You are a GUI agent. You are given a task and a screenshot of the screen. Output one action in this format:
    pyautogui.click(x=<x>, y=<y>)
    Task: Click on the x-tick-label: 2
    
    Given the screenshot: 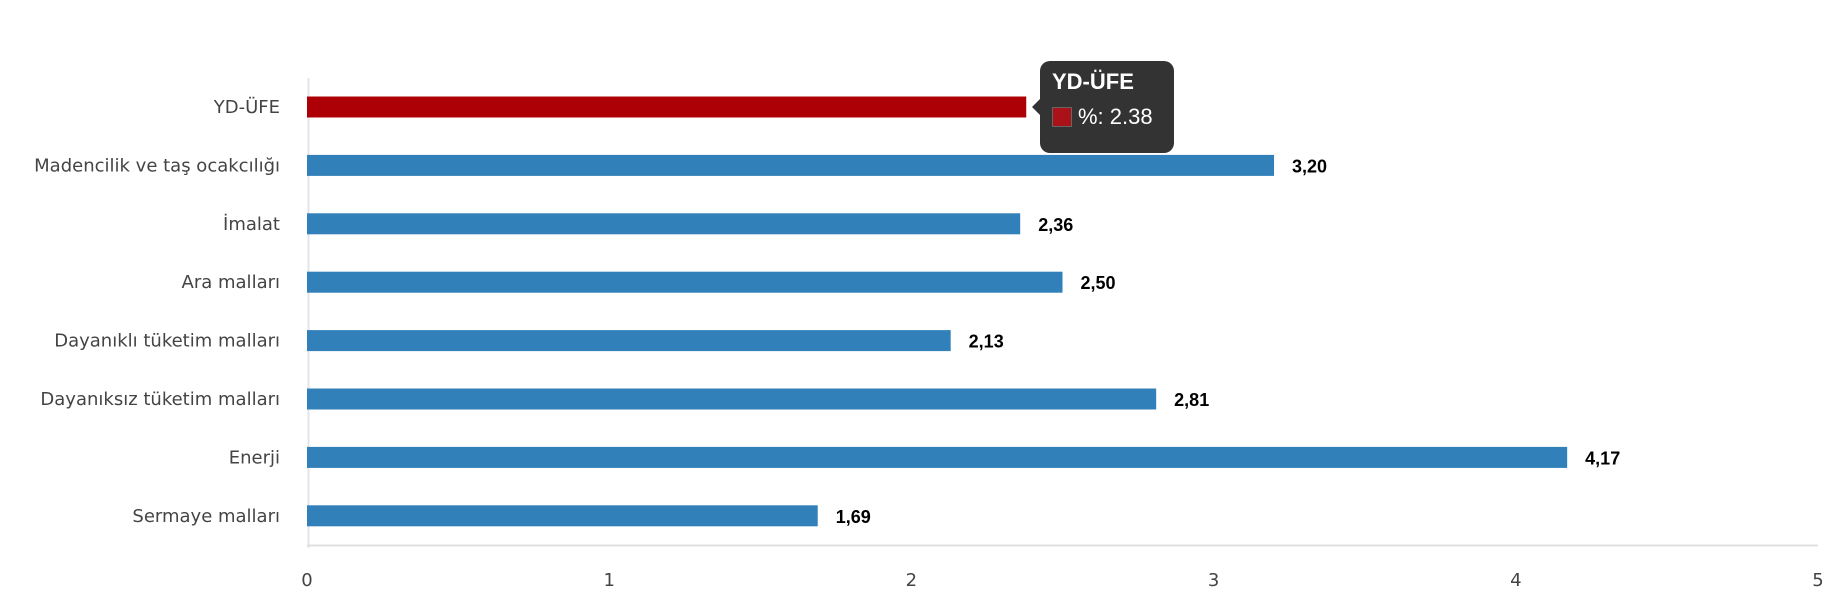 What is the action you would take?
    pyautogui.click(x=911, y=580)
    